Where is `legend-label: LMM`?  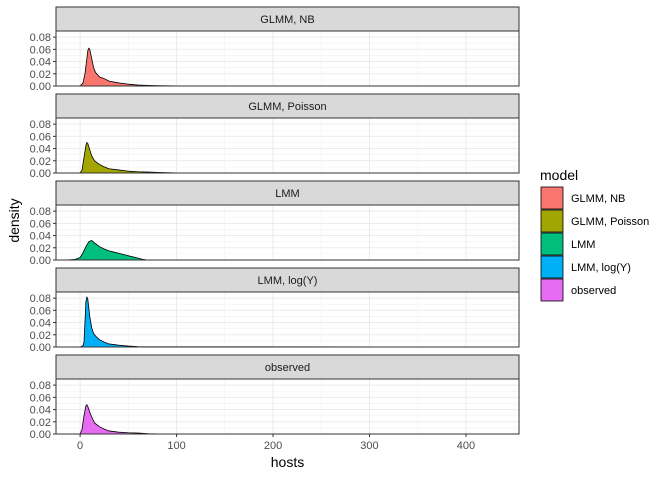 legend-label: LMM is located at coordinates (583, 245).